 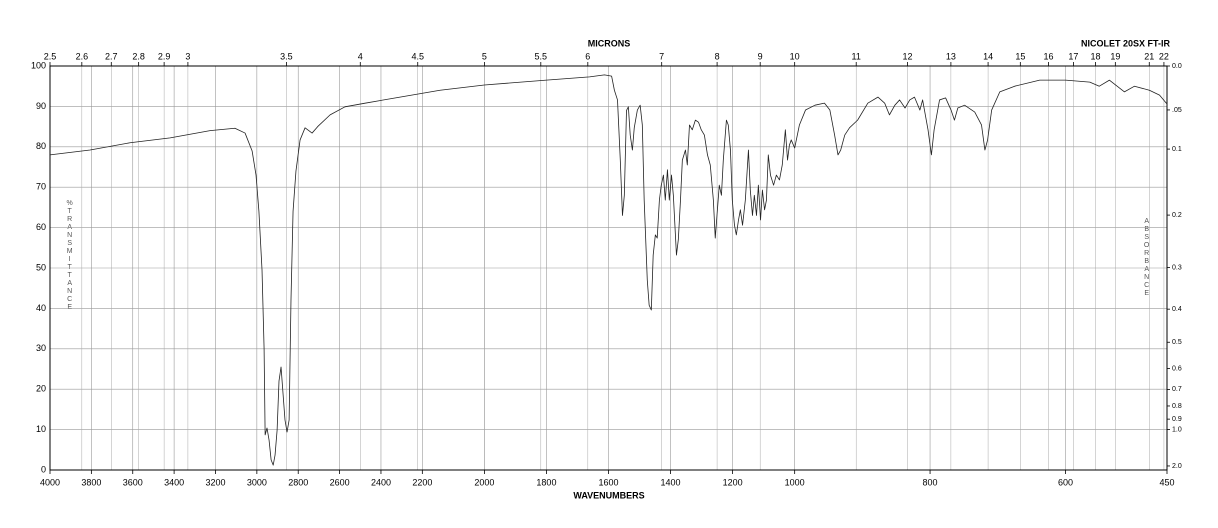 I want to click on micron-tick-label: 5, so click(x=484, y=56).